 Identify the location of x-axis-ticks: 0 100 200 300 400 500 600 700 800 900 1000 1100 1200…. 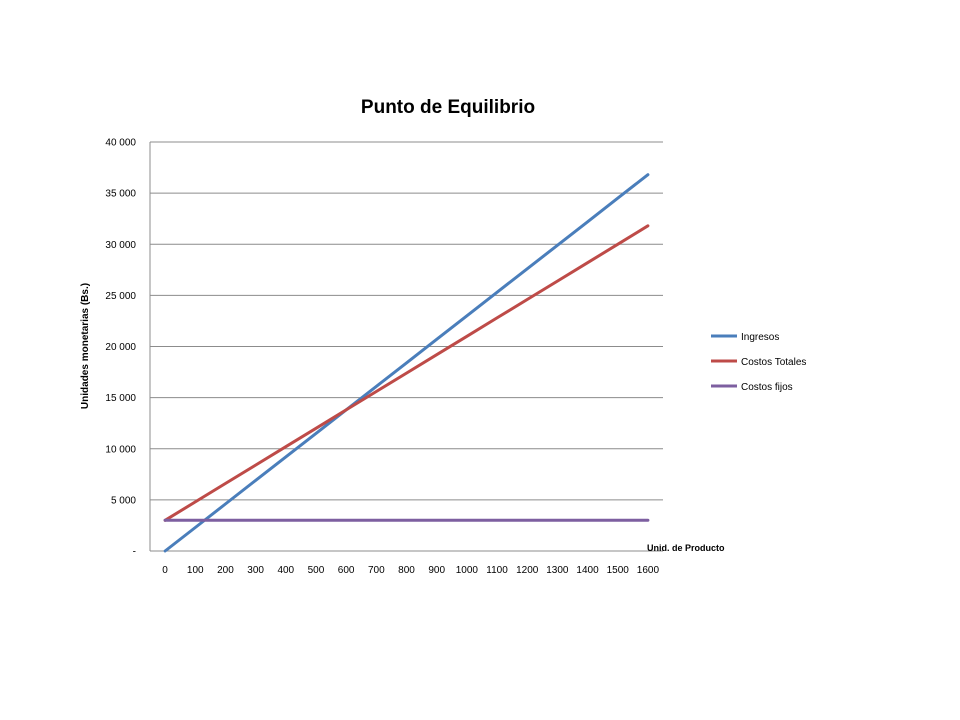
(410, 570).